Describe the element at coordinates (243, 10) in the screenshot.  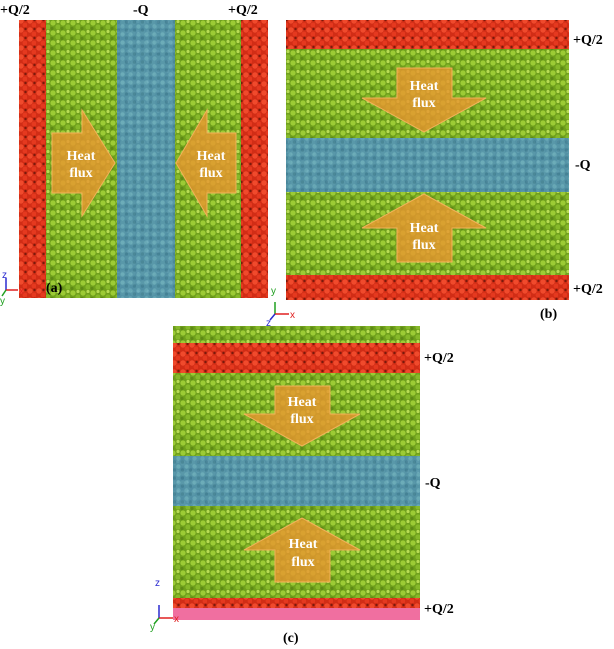
I see `panel-a-right-source-label: +Q/2` at that location.